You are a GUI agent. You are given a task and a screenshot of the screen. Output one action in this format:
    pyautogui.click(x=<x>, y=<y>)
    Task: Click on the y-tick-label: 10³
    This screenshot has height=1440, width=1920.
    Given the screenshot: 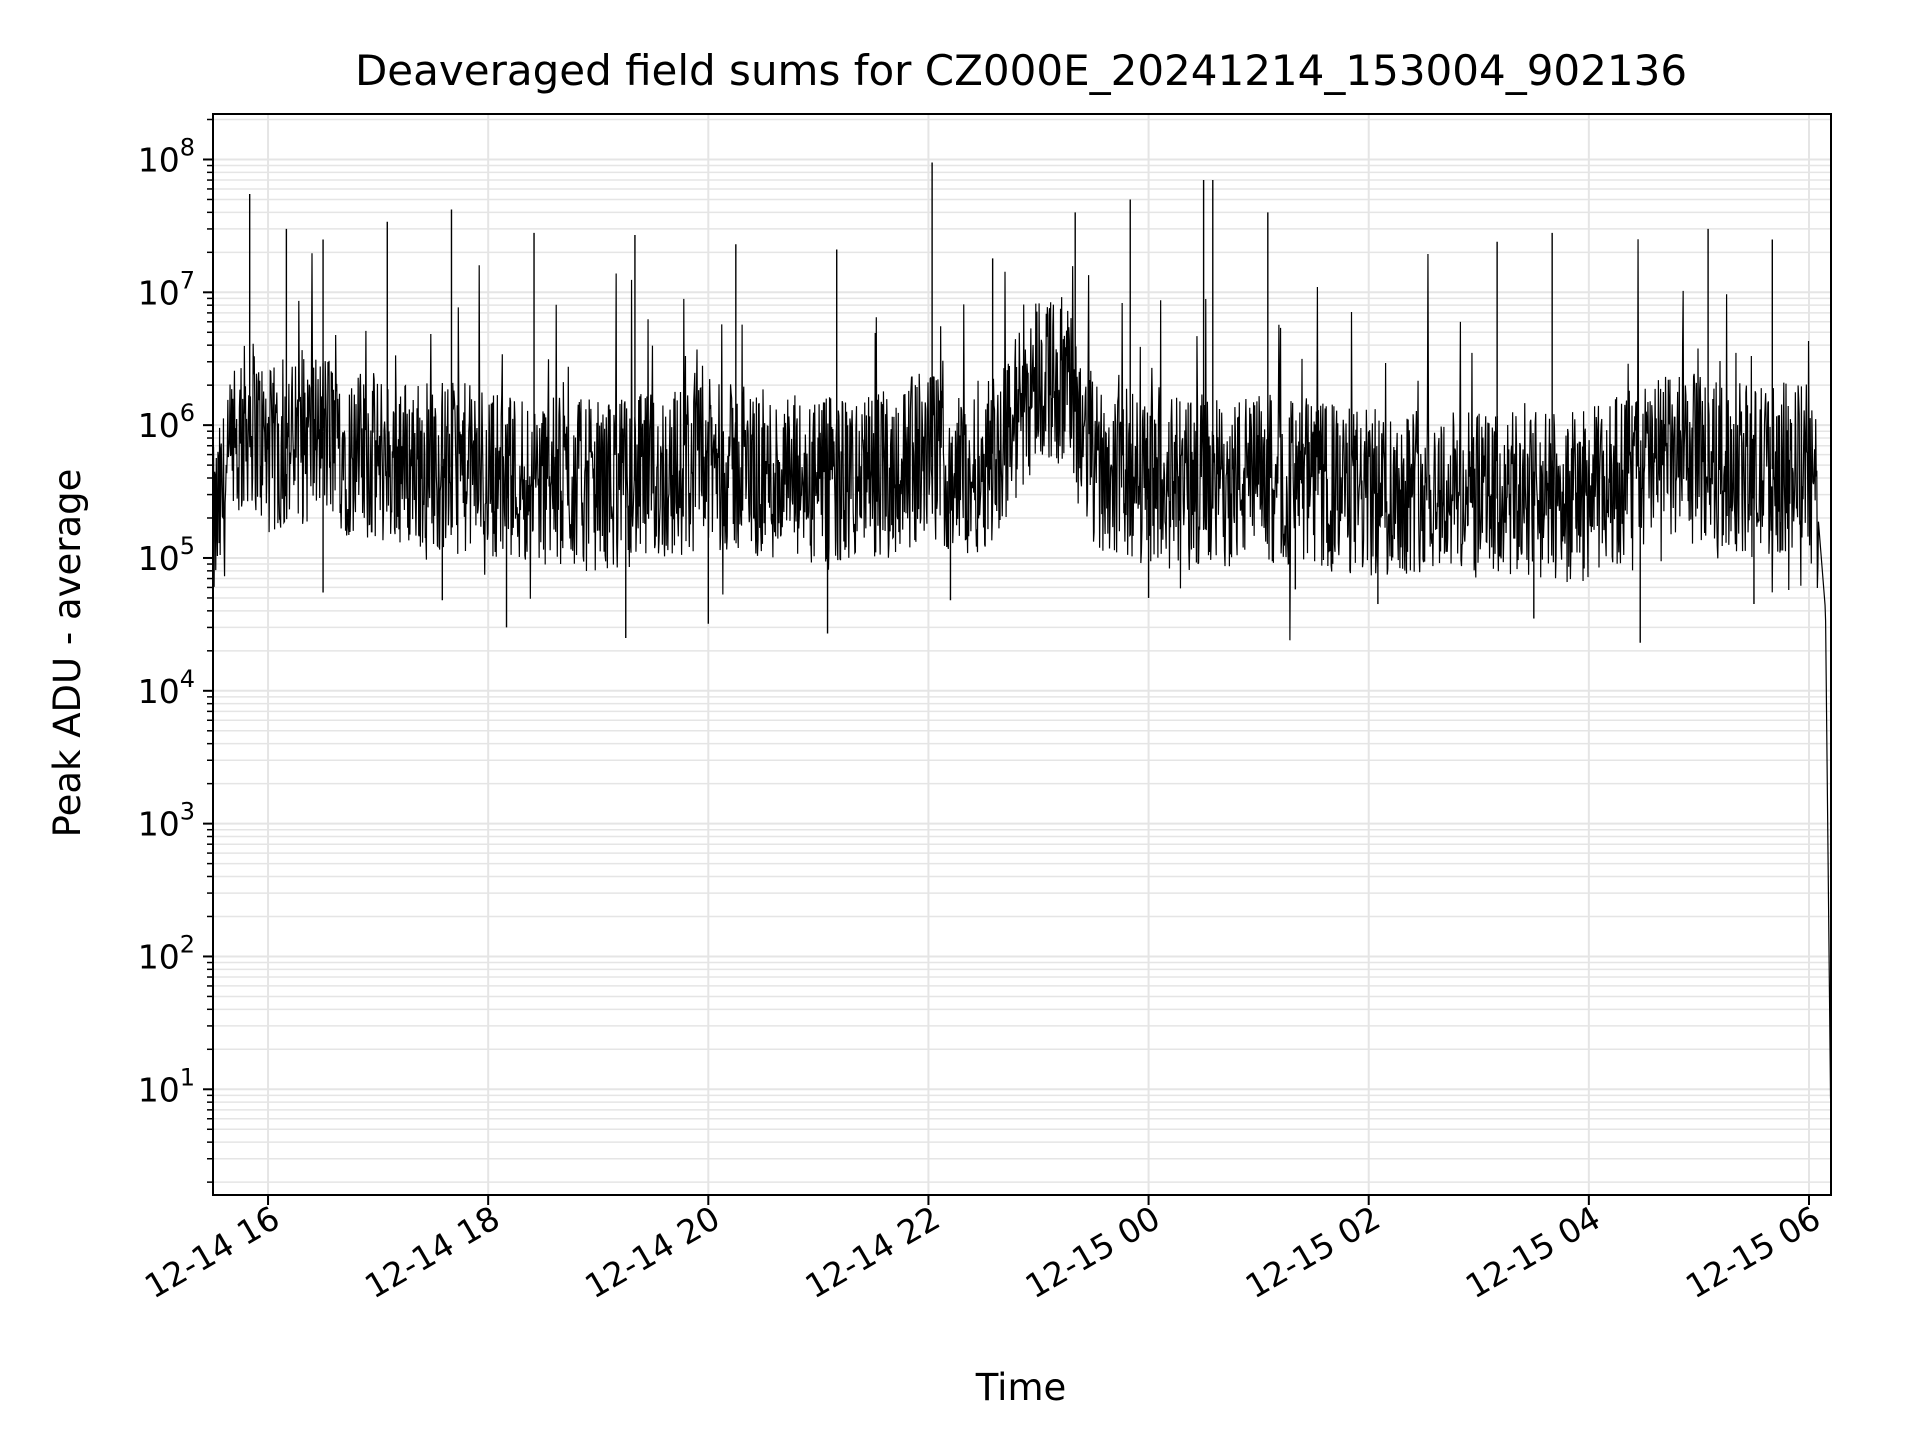 What is the action you would take?
    pyautogui.click(x=166, y=821)
    